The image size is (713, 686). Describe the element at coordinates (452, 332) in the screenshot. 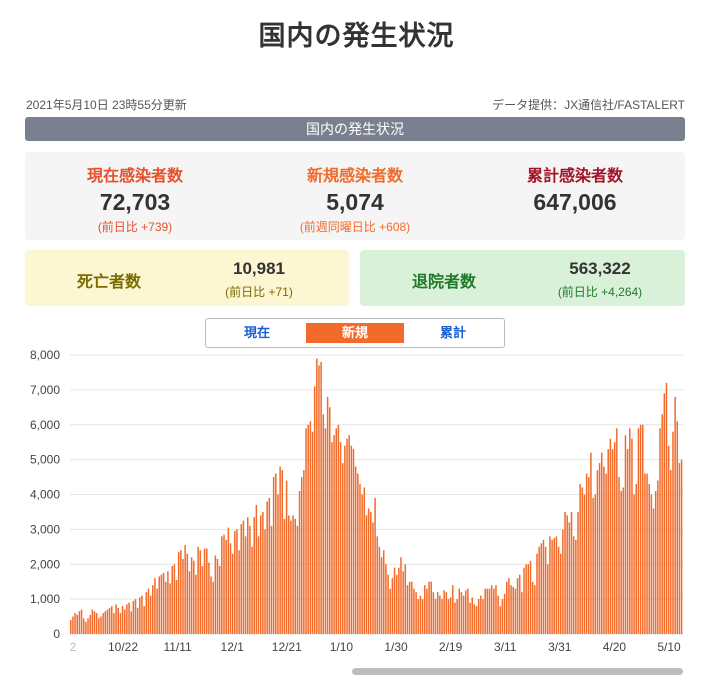

I see `tab-total: 累計` at that location.